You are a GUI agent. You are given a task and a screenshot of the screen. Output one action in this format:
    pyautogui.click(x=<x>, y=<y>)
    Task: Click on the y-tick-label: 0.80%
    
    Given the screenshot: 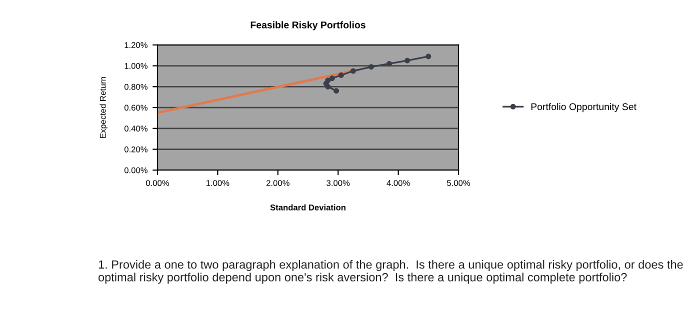 What is the action you would take?
    pyautogui.click(x=136, y=87)
    